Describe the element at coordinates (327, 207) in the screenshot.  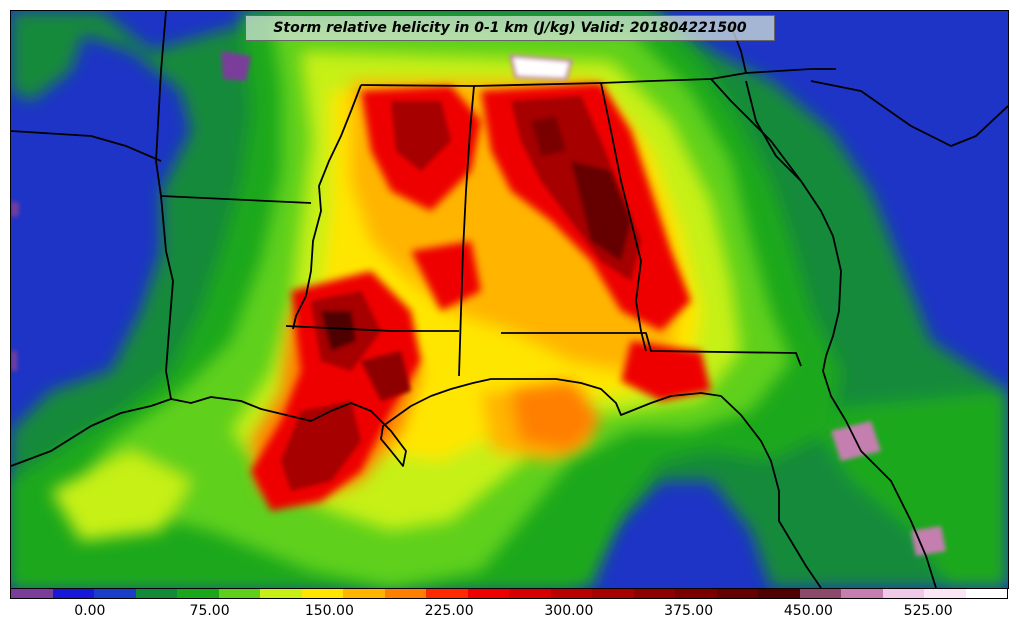
I see `river-mississippi` at that location.